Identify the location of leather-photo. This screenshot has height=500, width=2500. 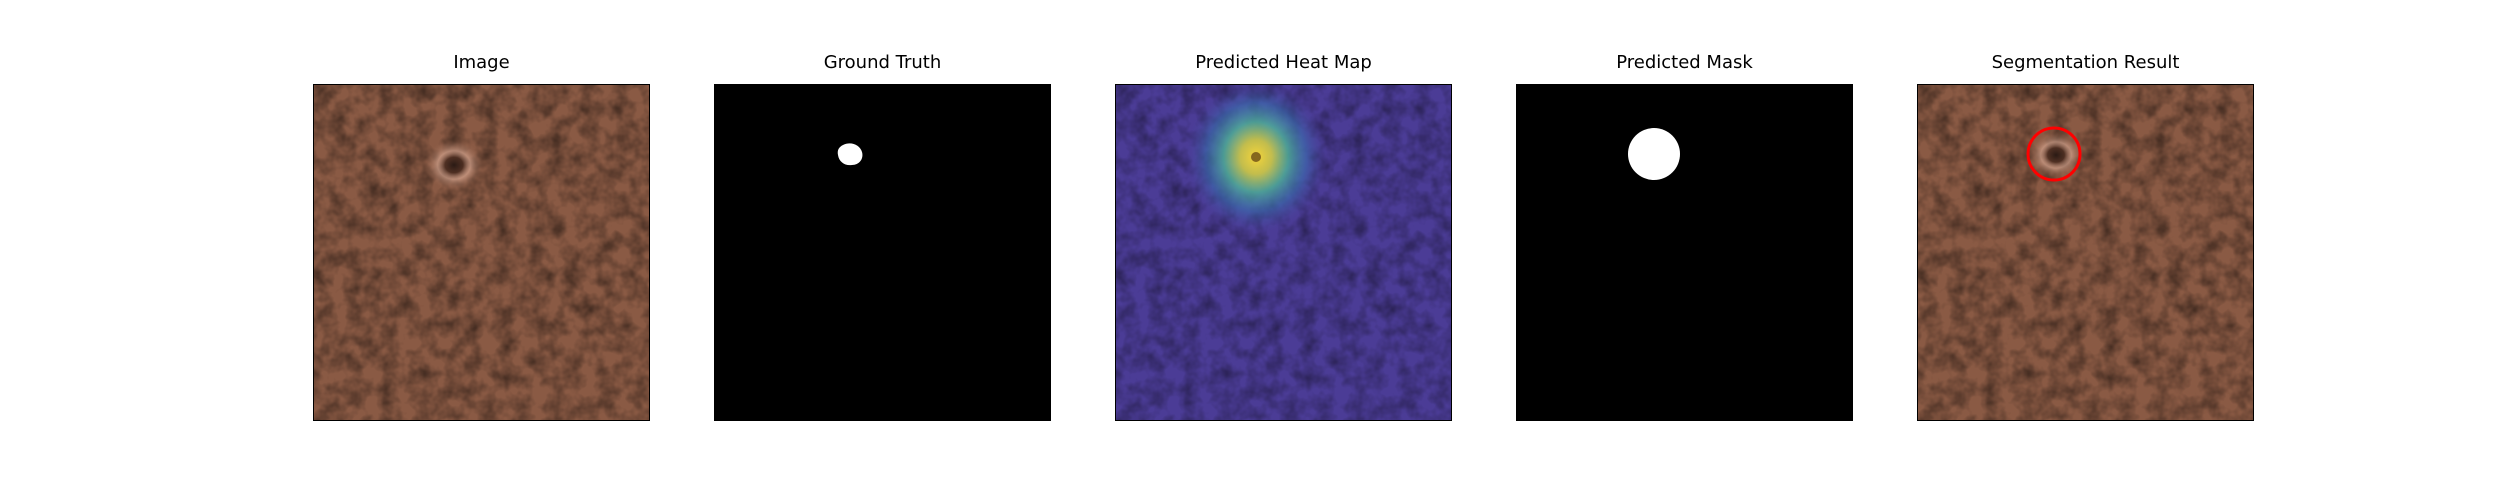
(481, 252).